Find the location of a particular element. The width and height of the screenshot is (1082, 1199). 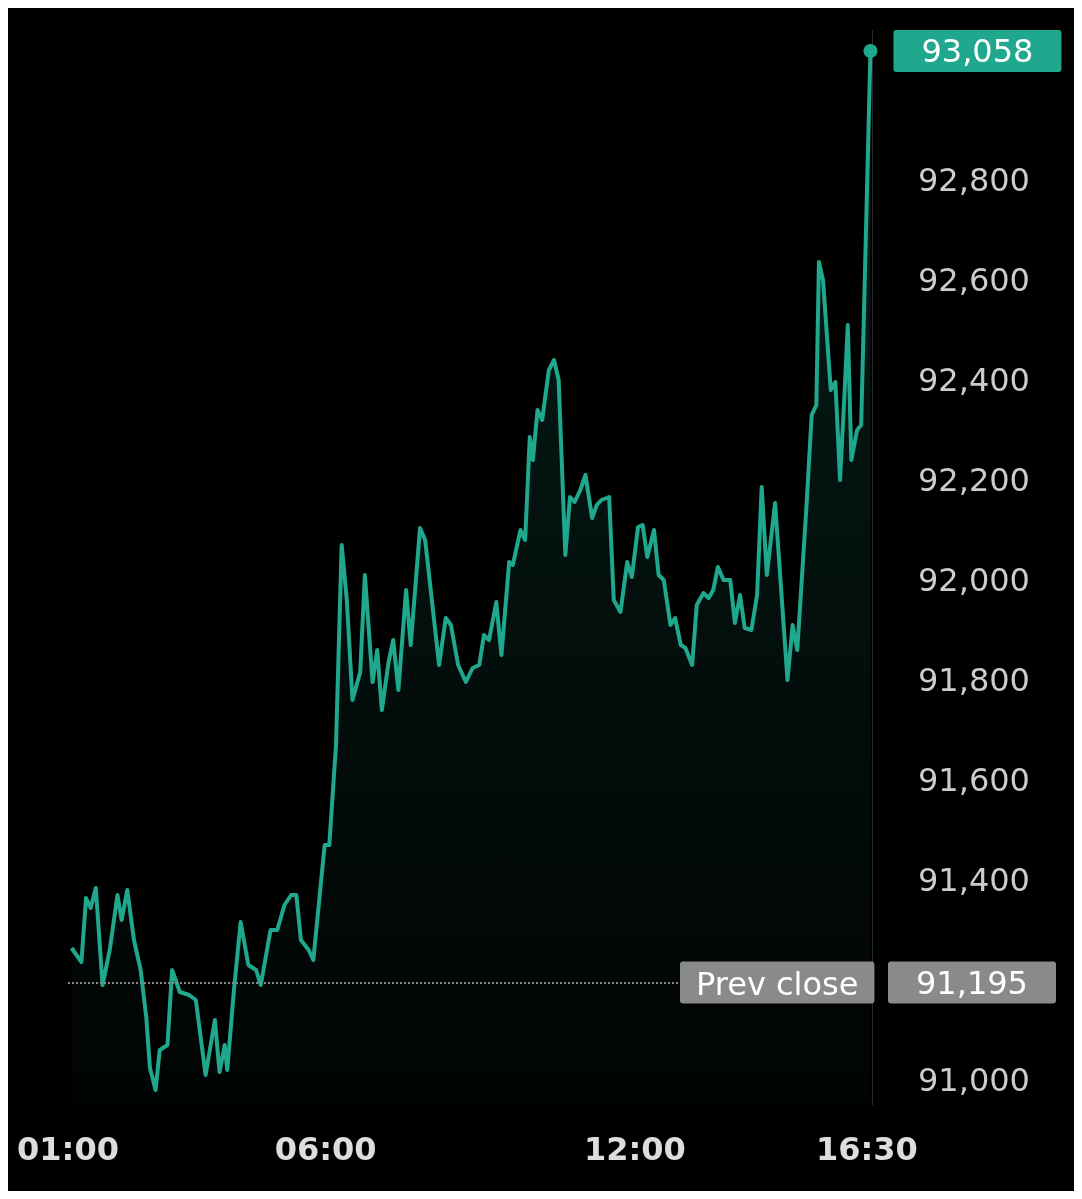

y-tick-label: 91,000 is located at coordinates (974, 1080).